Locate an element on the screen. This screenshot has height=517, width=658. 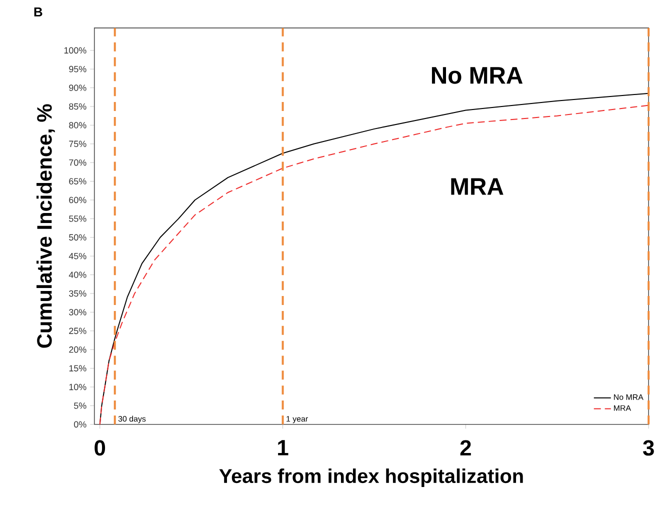
y-tick-label: 95% is located at coordinates (77, 69).